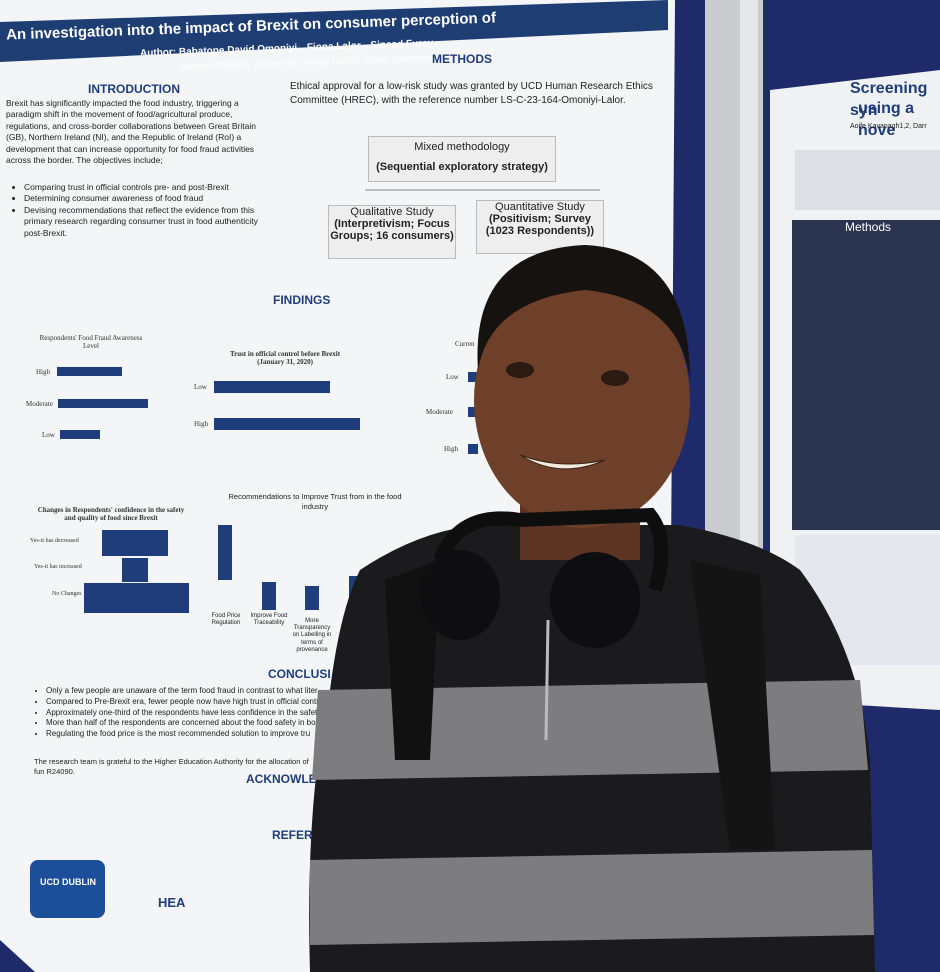 The height and width of the screenshot is (972, 940). Describe the element at coordinates (583, 312) in the screenshot. I see `hair` at that location.